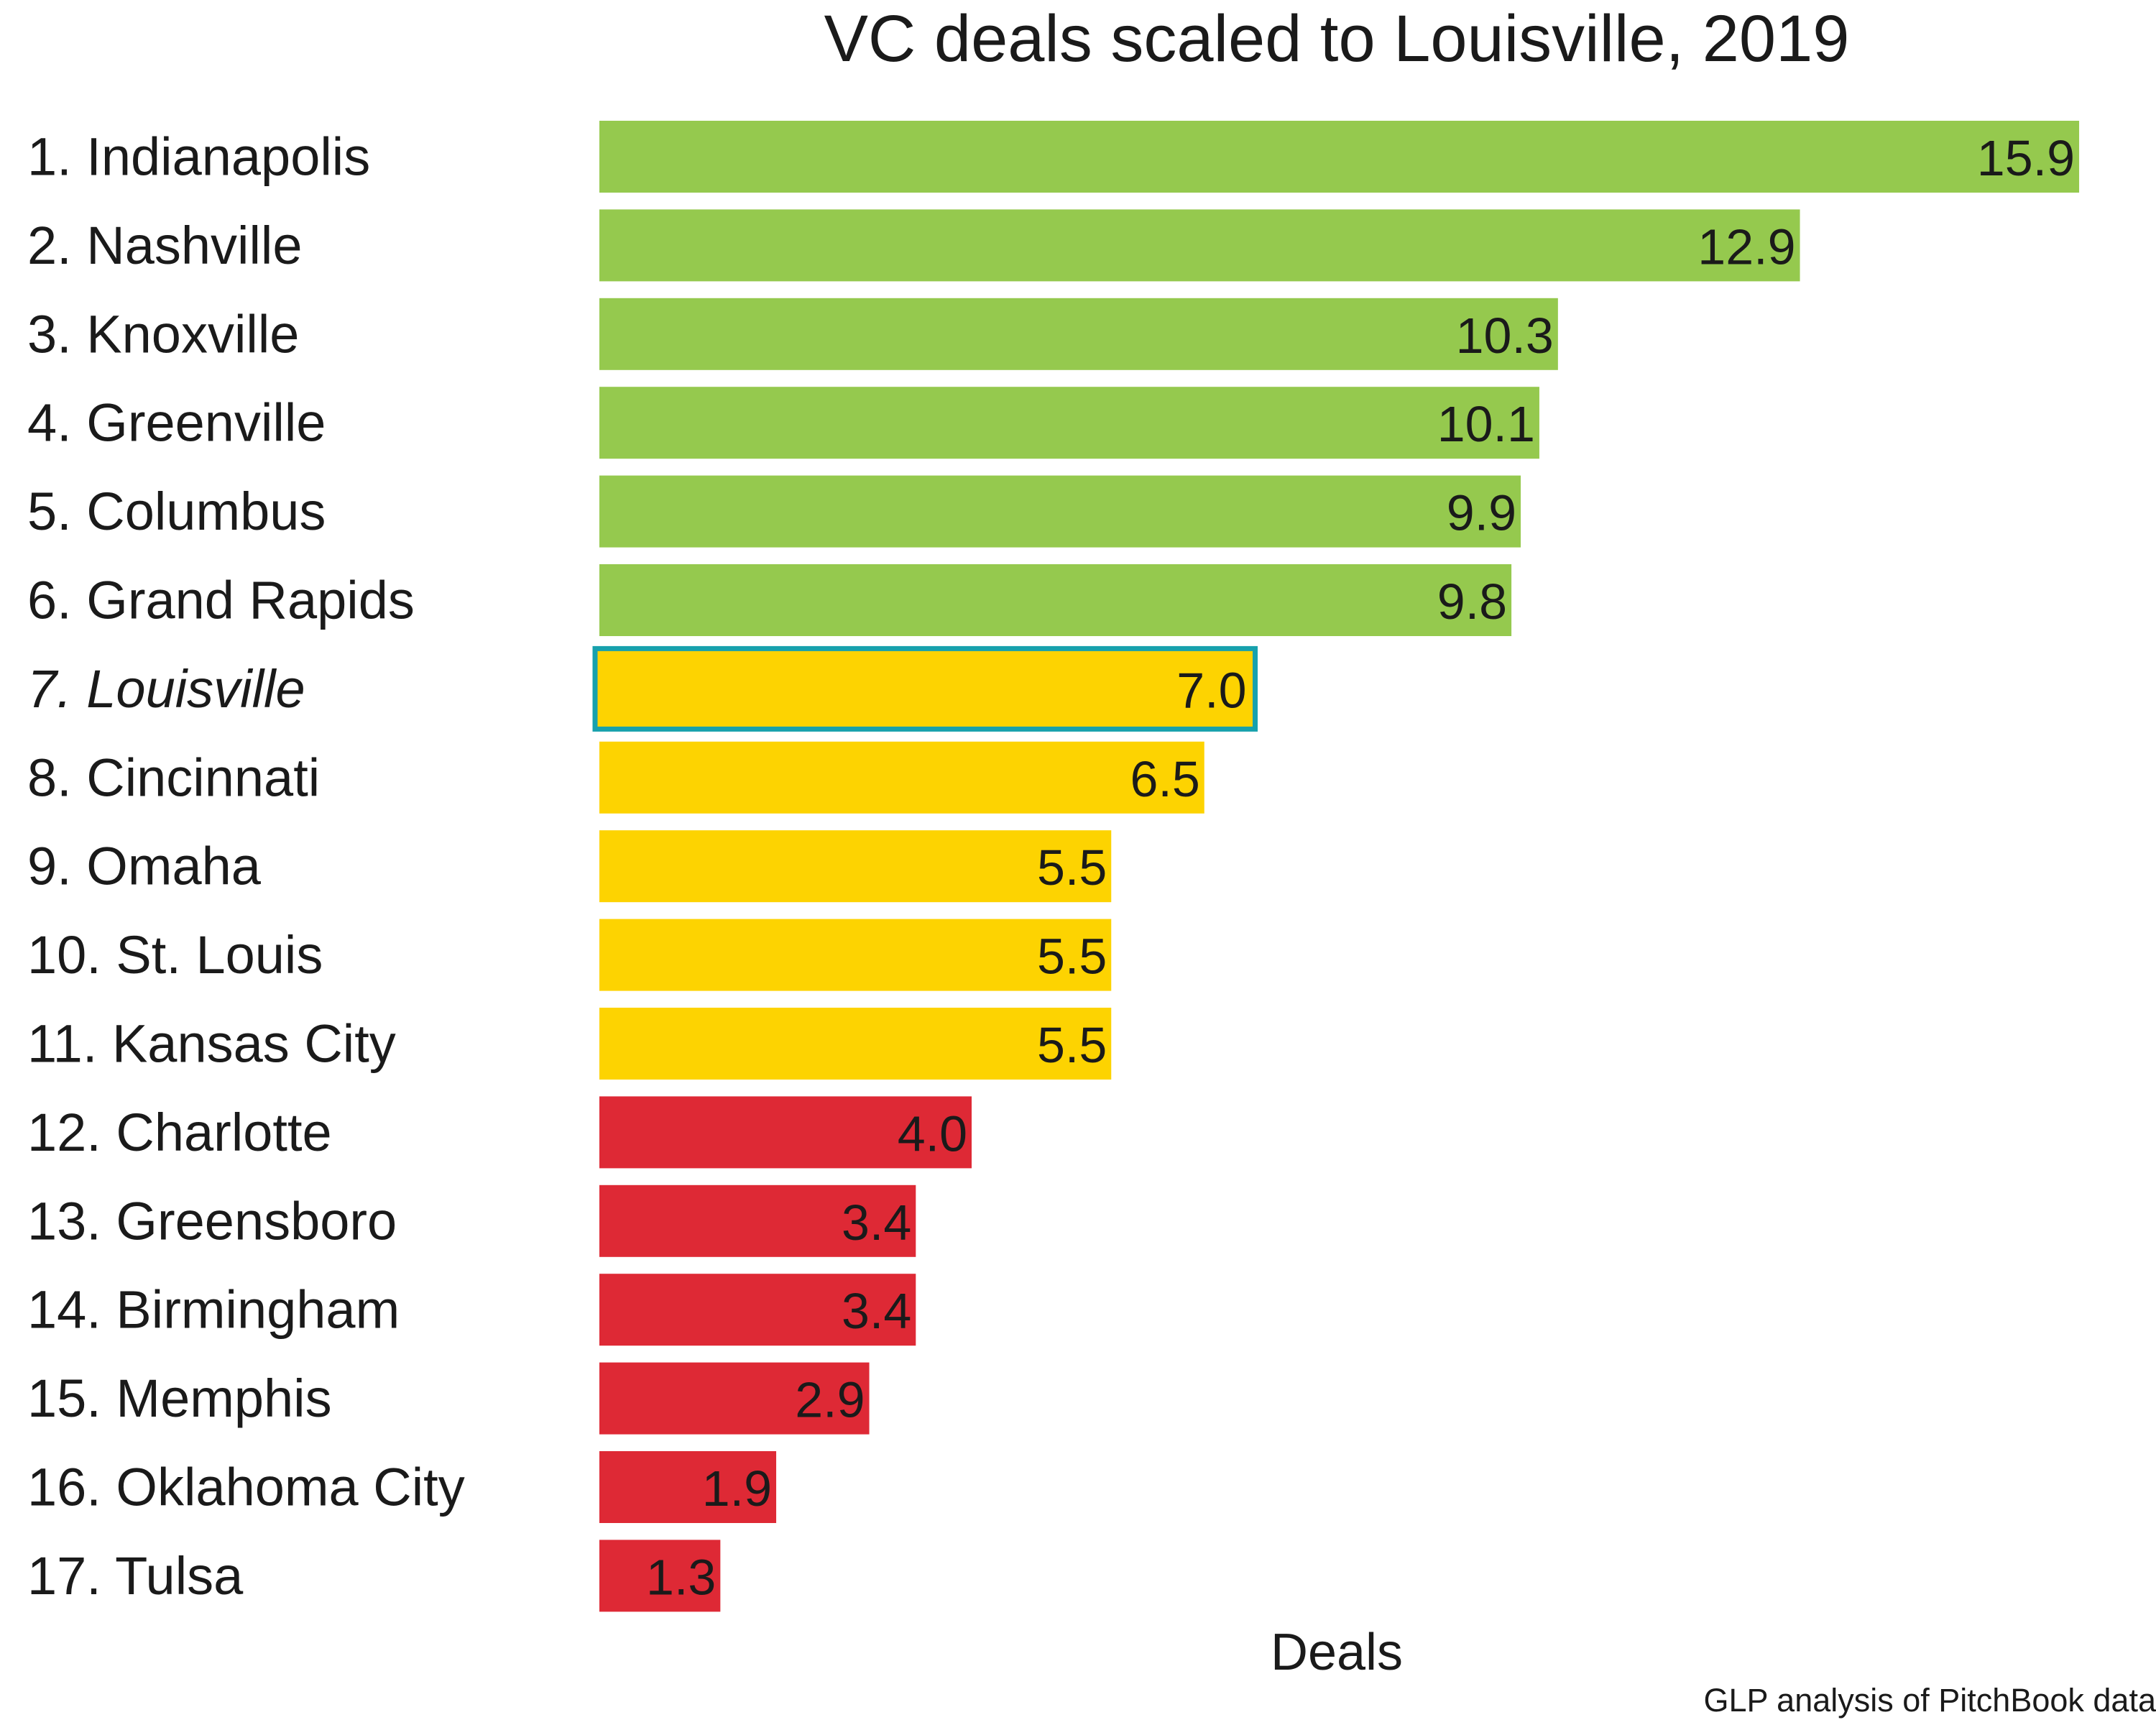  Describe the element at coordinates (1164, 779) in the screenshot. I see `value-label: 6.5` at that location.